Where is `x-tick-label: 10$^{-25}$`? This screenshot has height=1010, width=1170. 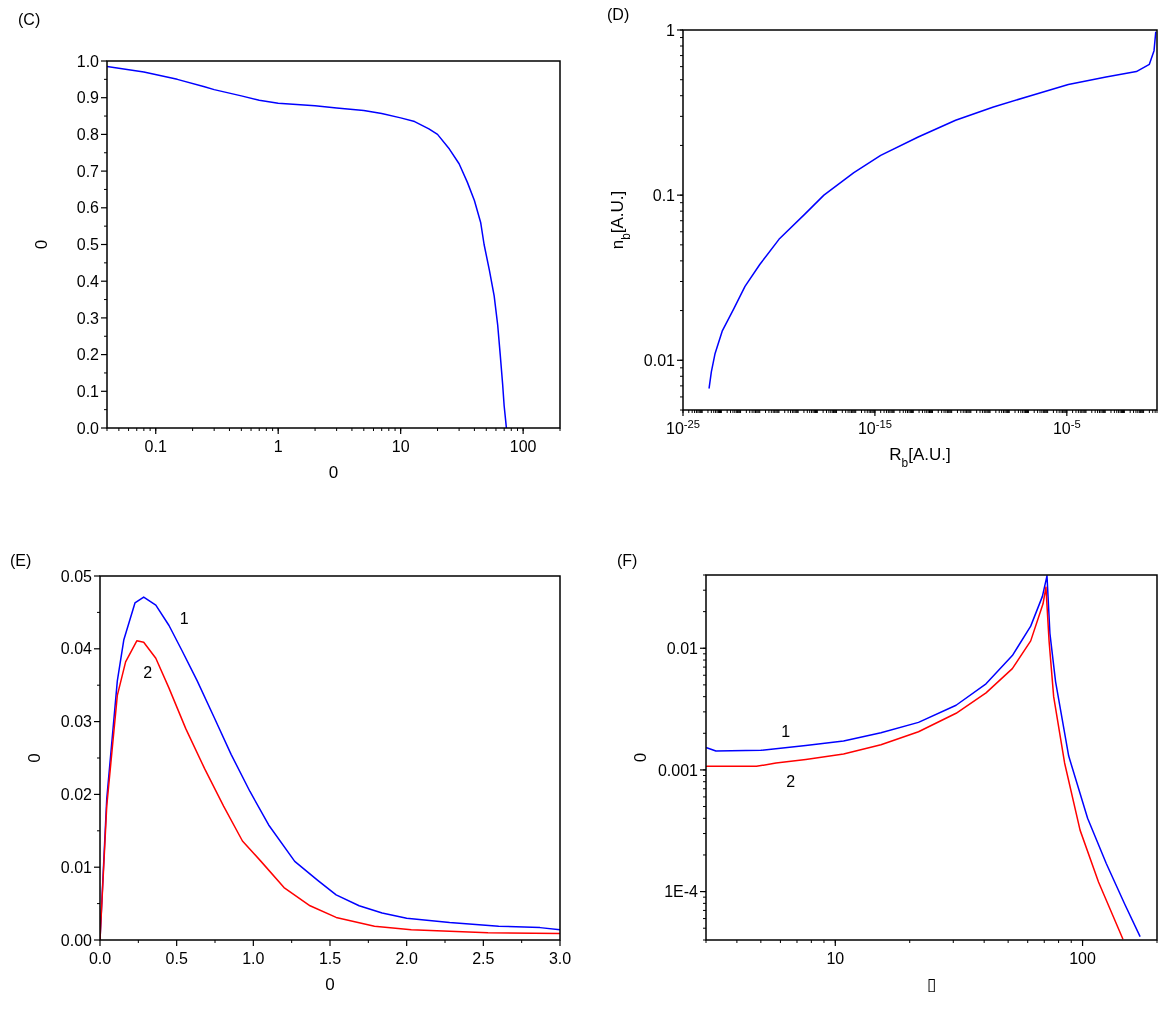 x-tick-label: 10$^{-25}$ is located at coordinates (683, 427).